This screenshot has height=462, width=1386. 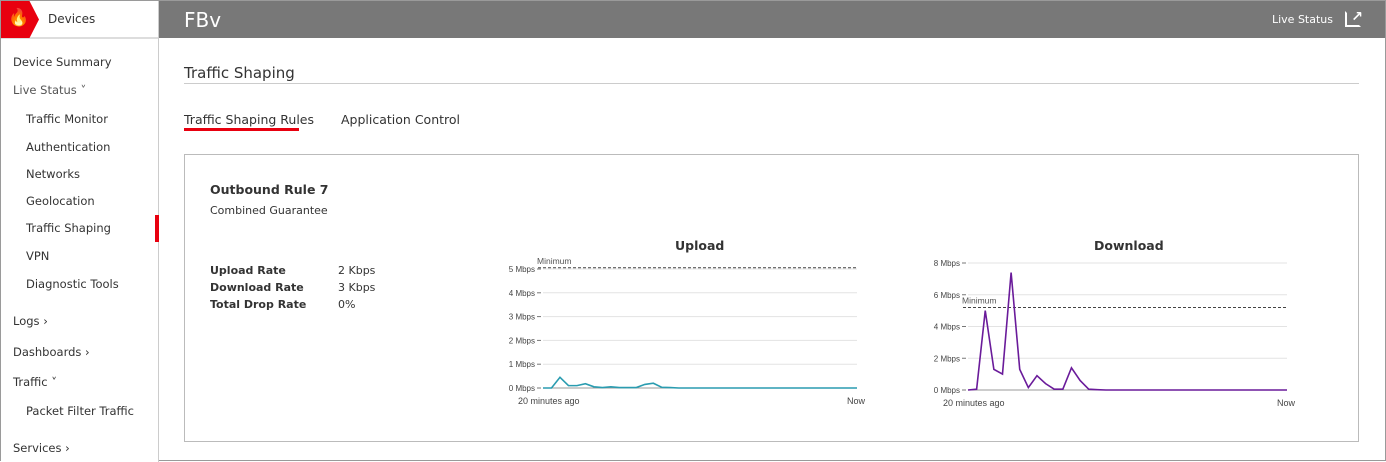 I want to click on stat-value: 0%, so click(x=347, y=304).